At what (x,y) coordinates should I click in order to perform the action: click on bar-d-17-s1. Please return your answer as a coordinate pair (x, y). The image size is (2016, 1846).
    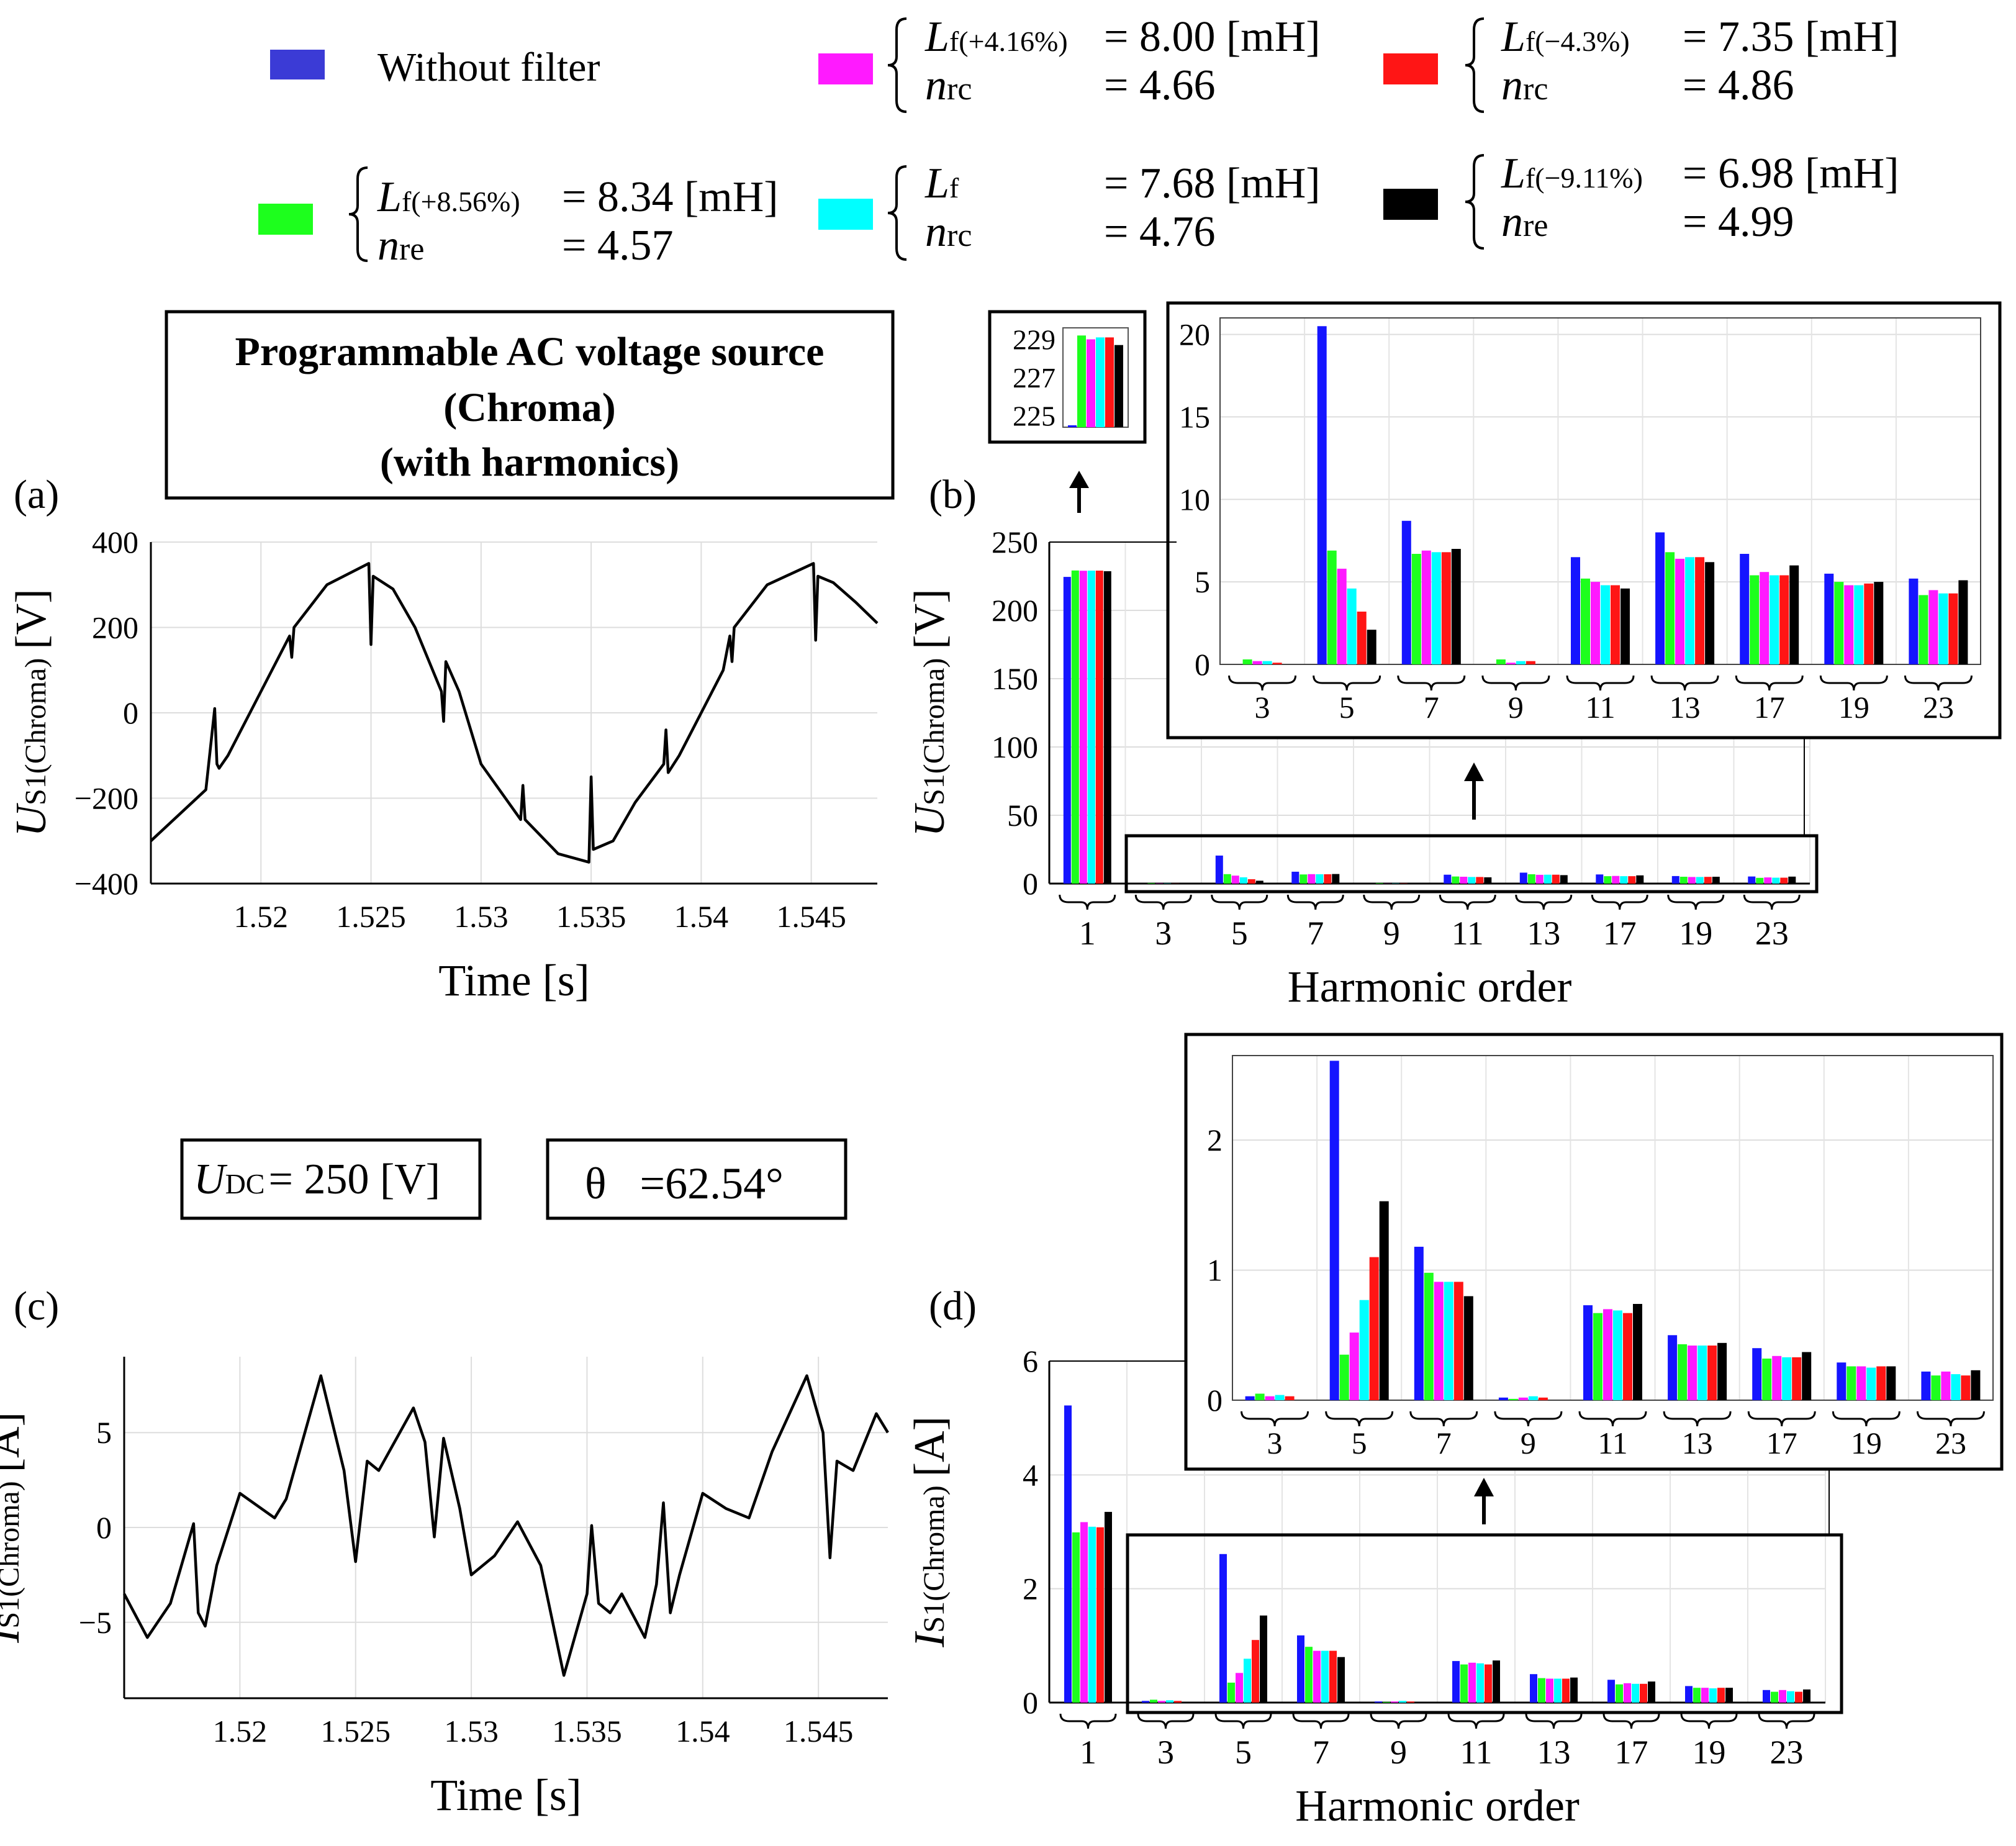
    Looking at the image, I should click on (1767, 1379).